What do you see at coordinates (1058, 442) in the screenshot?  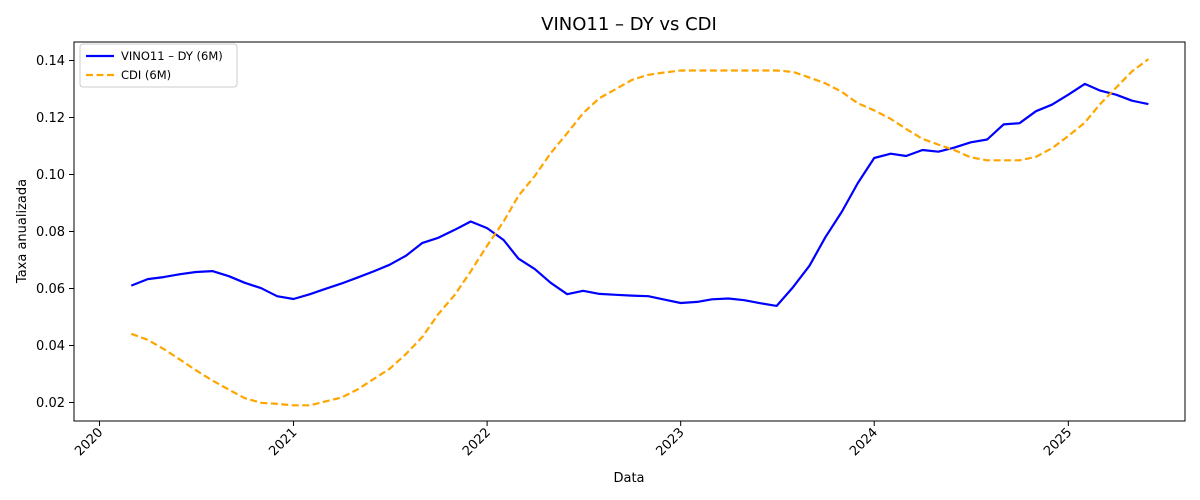 I see `x-tick-label: 2025` at bounding box center [1058, 442].